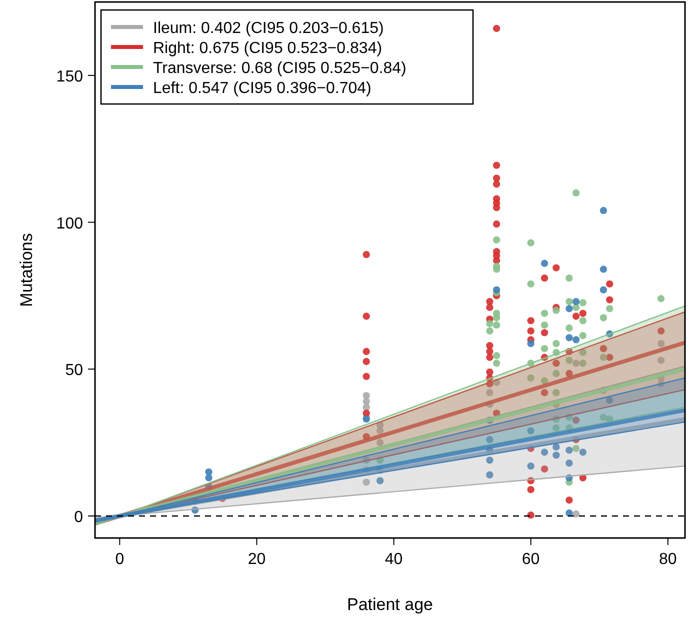  Describe the element at coordinates (70, 223) in the screenshot. I see `y-tick-label: 100` at that location.